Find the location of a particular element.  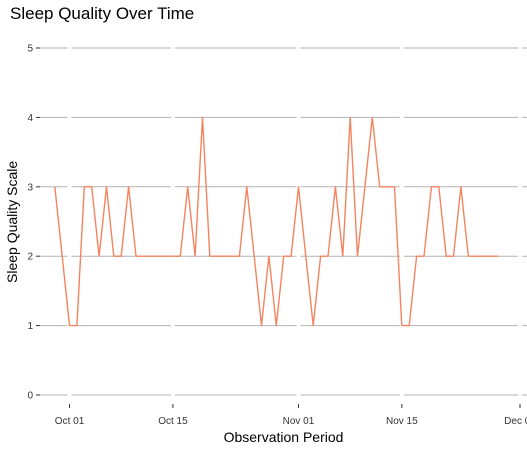

x-tick-label: Oct 15 is located at coordinates (173, 421).